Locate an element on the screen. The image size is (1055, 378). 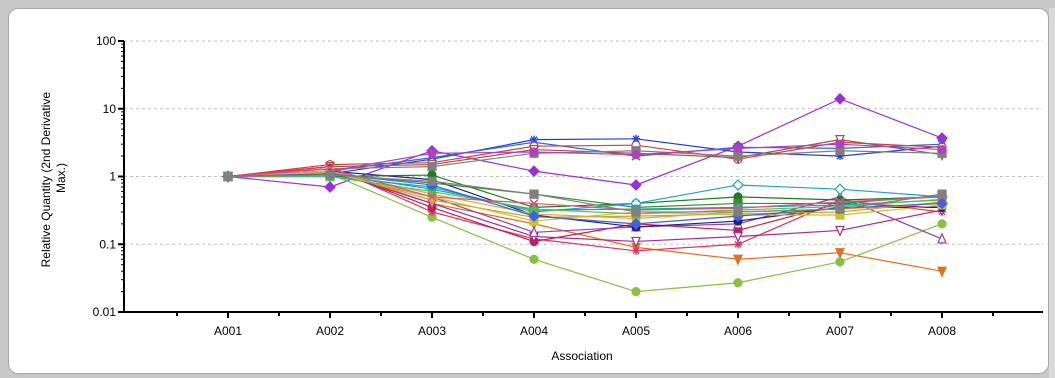
x-tick-label: A004 is located at coordinates (534, 331).